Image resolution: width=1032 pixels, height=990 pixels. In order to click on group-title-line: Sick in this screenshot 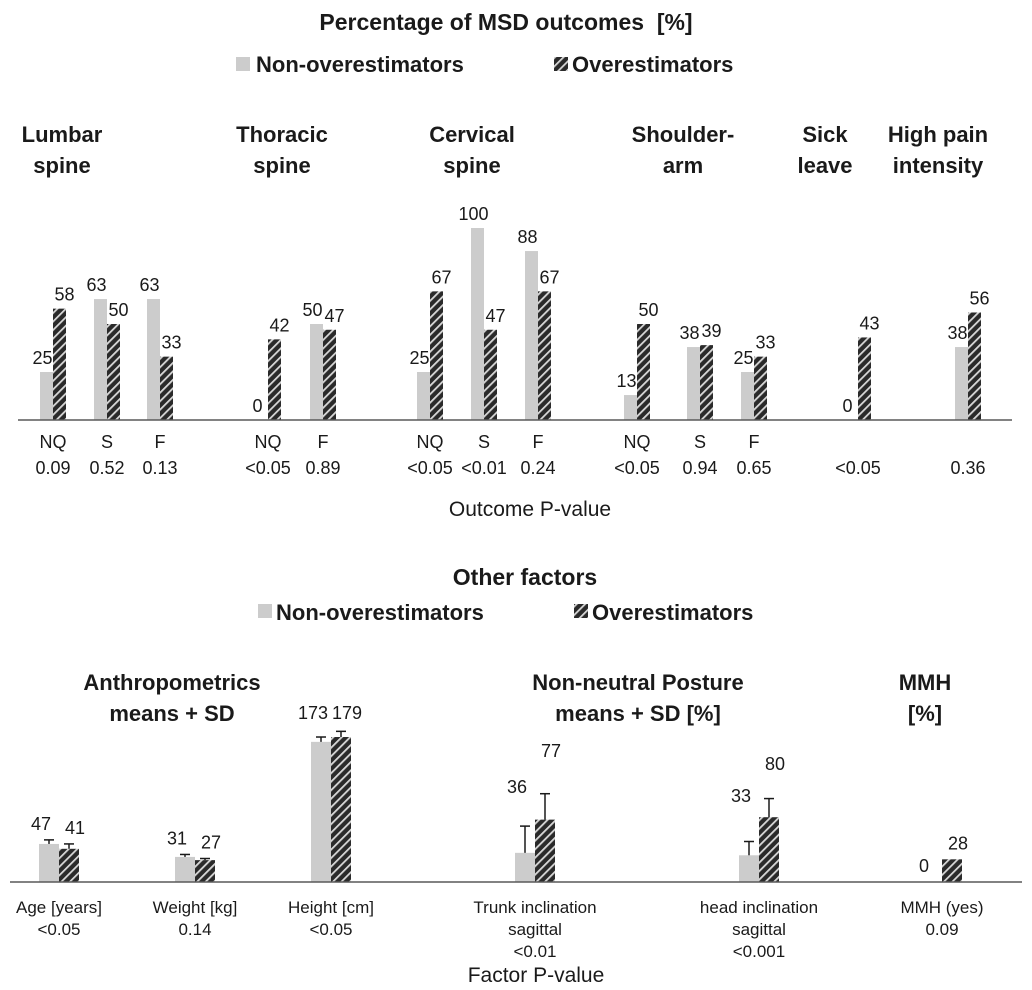, I will do `click(825, 134)`.